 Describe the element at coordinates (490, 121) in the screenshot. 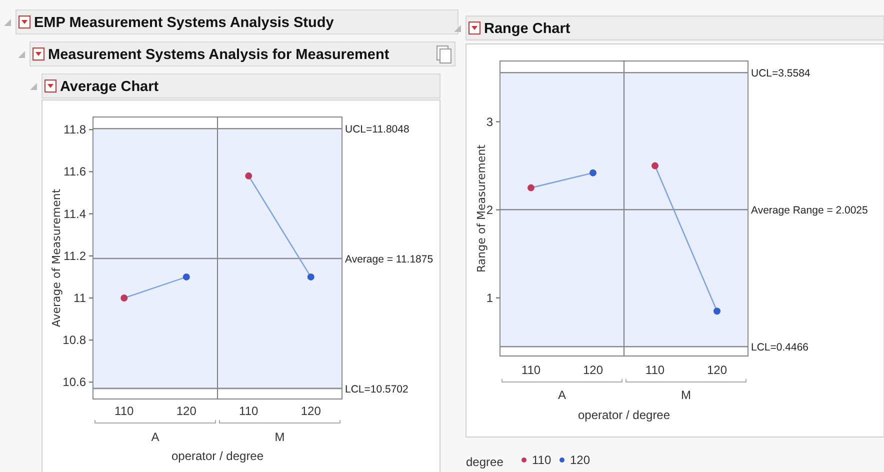

I see `y-tick-label: 3` at that location.